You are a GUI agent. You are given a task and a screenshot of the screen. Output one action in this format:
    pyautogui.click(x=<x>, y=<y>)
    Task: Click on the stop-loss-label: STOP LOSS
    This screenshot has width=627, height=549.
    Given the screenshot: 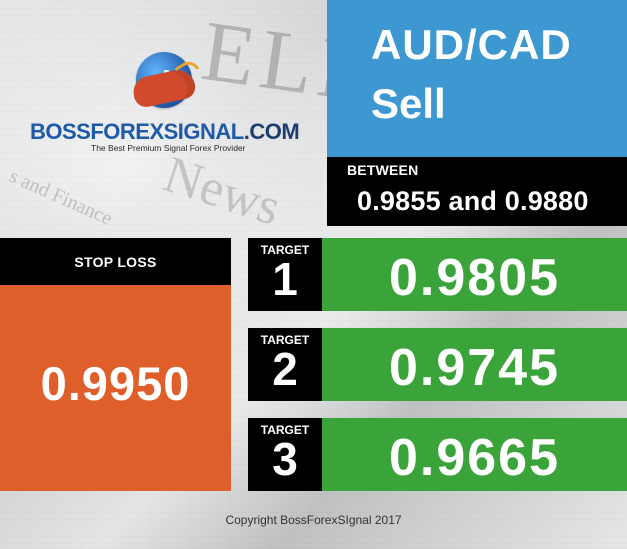 What is the action you would take?
    pyautogui.click(x=115, y=261)
    